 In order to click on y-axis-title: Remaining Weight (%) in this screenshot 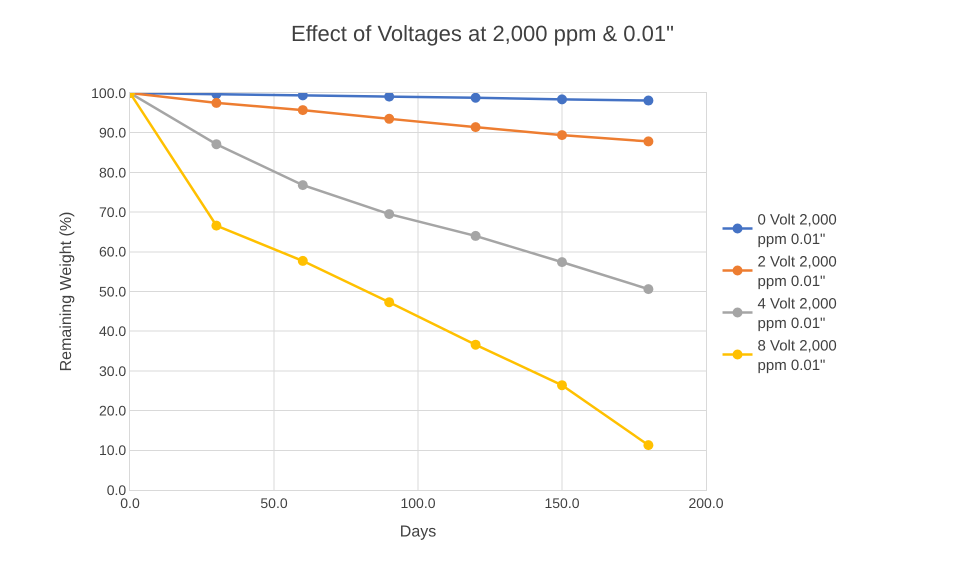, I will do `click(67, 292)`.